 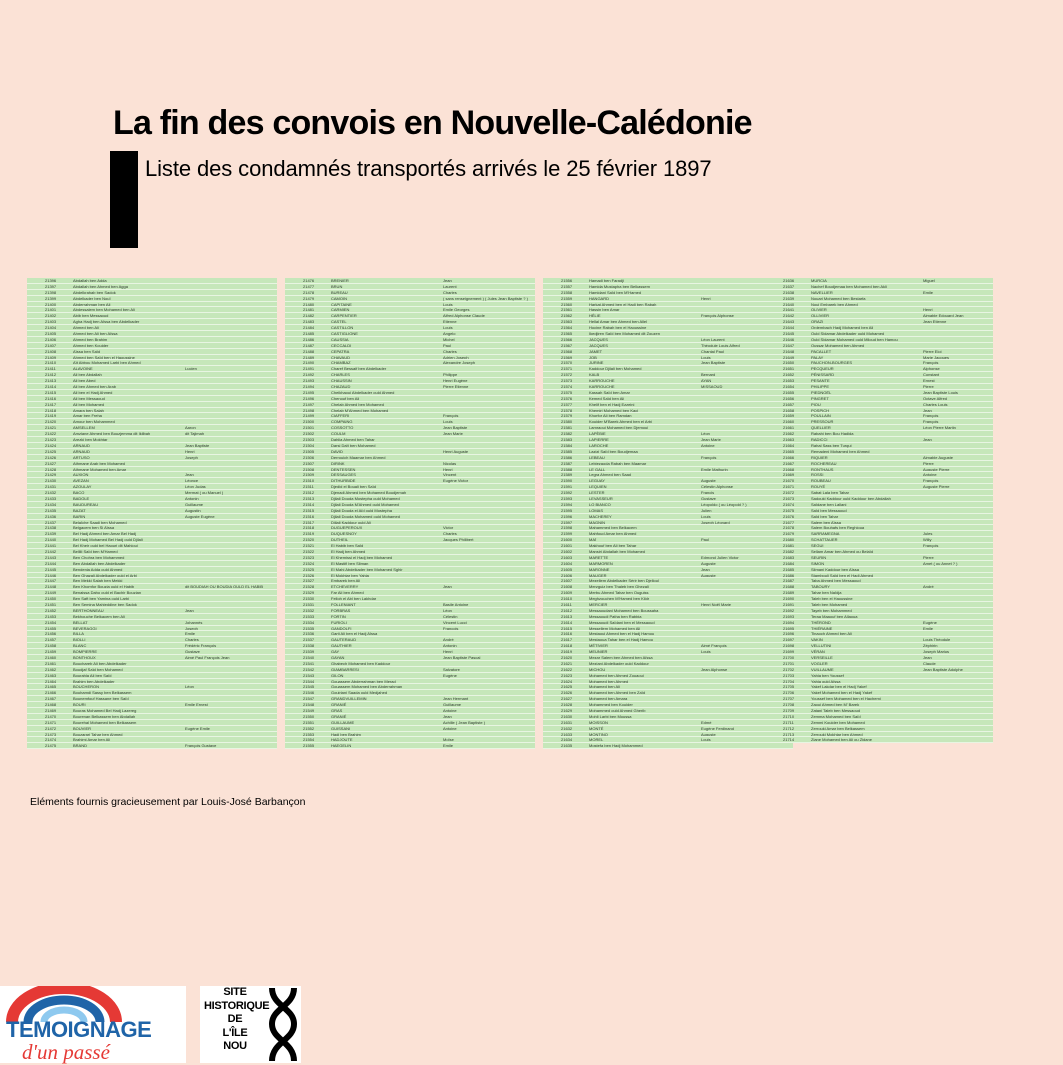 What do you see at coordinates (929, 381) in the screenshot?
I see `row-firstname: Ernest` at bounding box center [929, 381].